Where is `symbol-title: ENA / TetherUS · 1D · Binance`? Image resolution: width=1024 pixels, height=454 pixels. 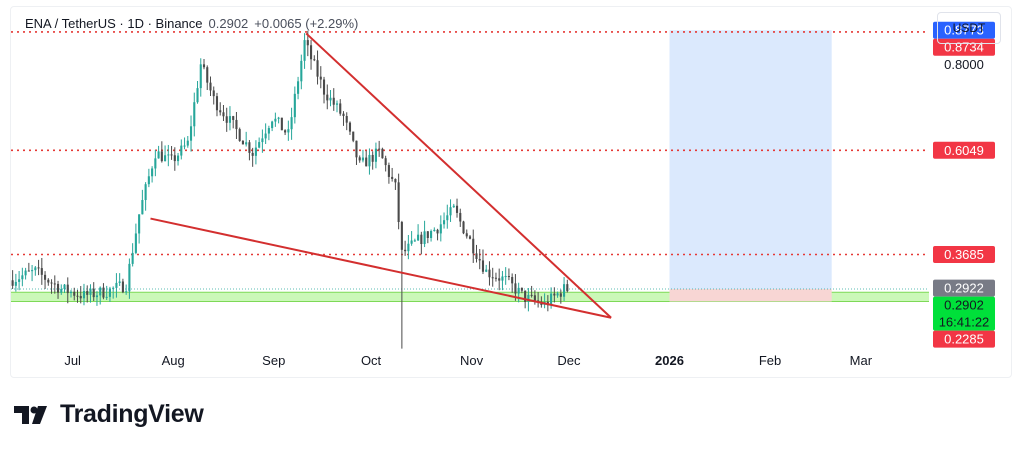
symbol-title: ENA / TetherUS · 1D · Binance is located at coordinates (114, 23).